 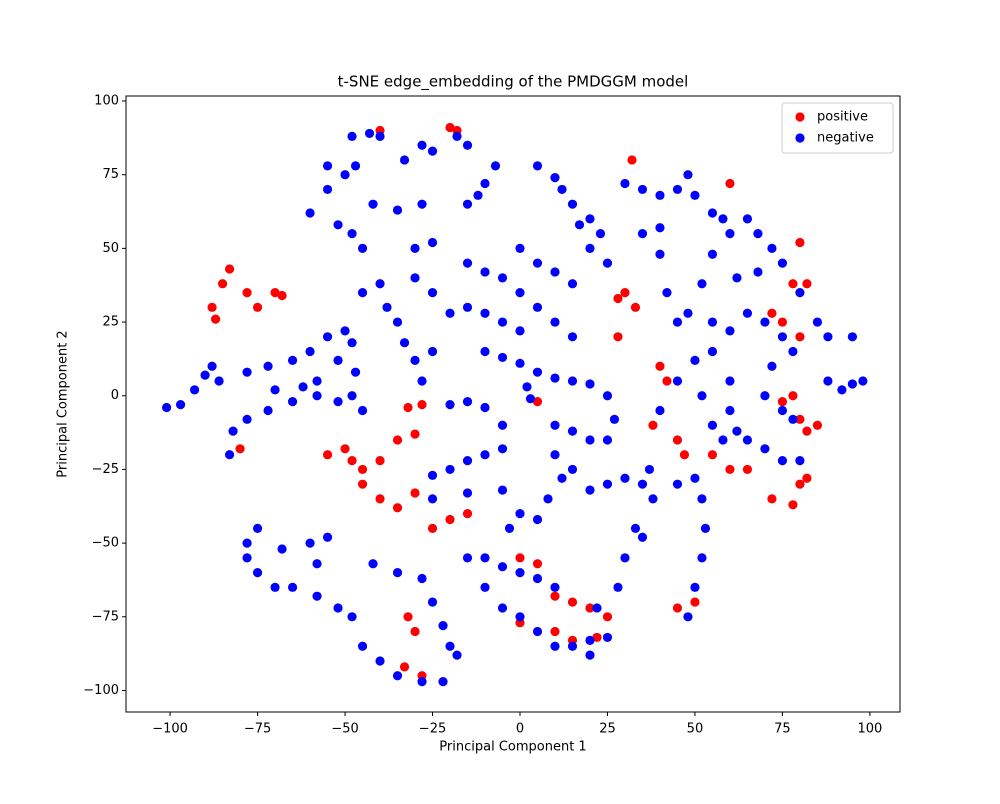 I want to click on y-tick-label: 75, so click(x=110, y=174).